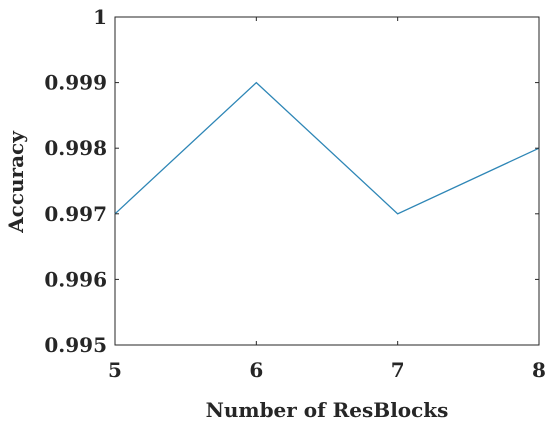  I want to click on y-tick-label: 0.995, so click(75, 345).